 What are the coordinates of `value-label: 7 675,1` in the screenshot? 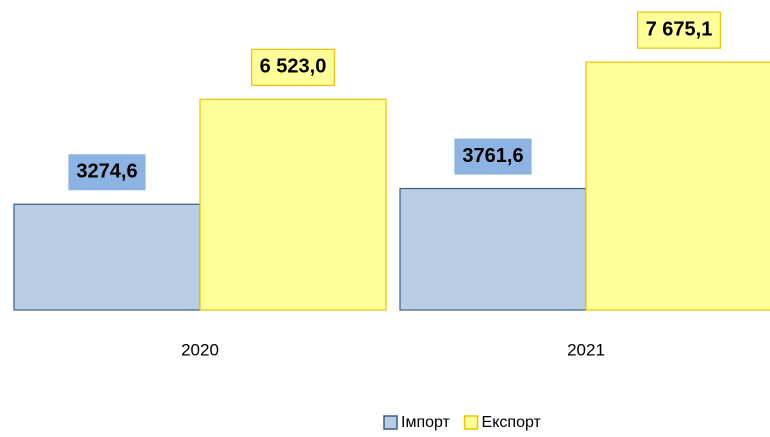 It's located at (679, 29).